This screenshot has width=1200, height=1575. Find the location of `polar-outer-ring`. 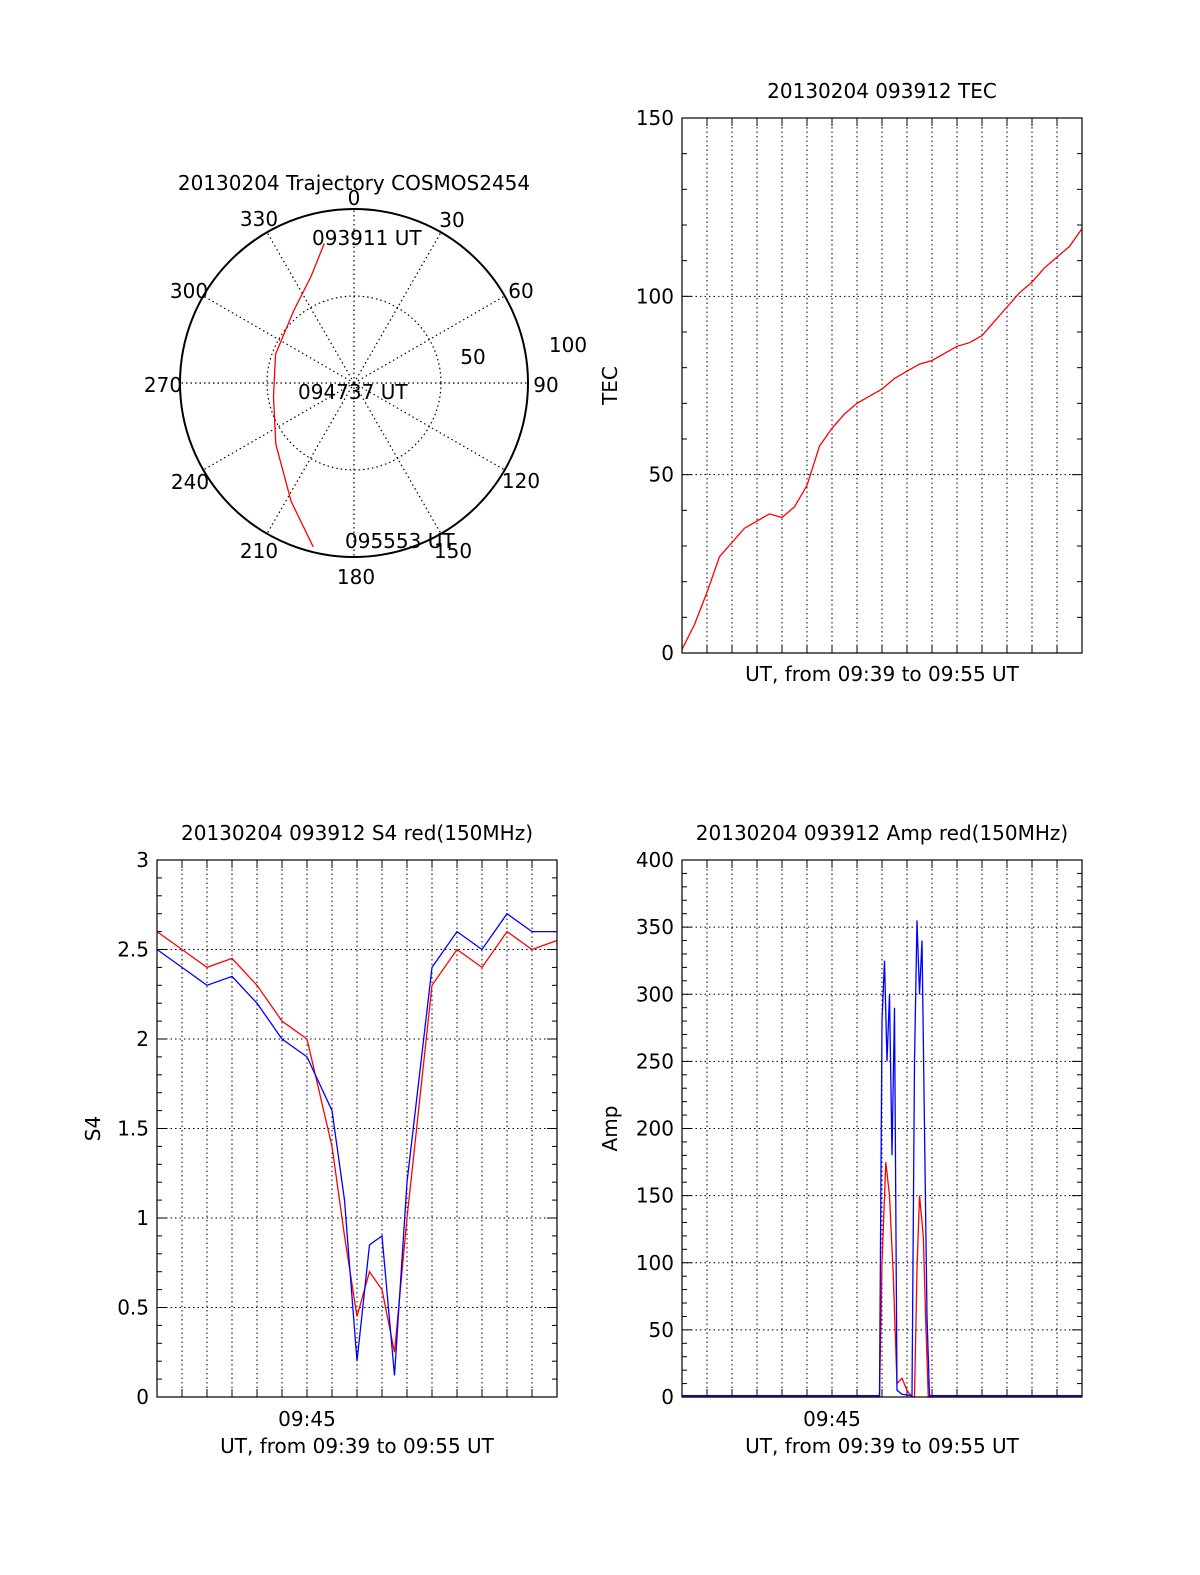

polar-outer-ring is located at coordinates (354, 383).